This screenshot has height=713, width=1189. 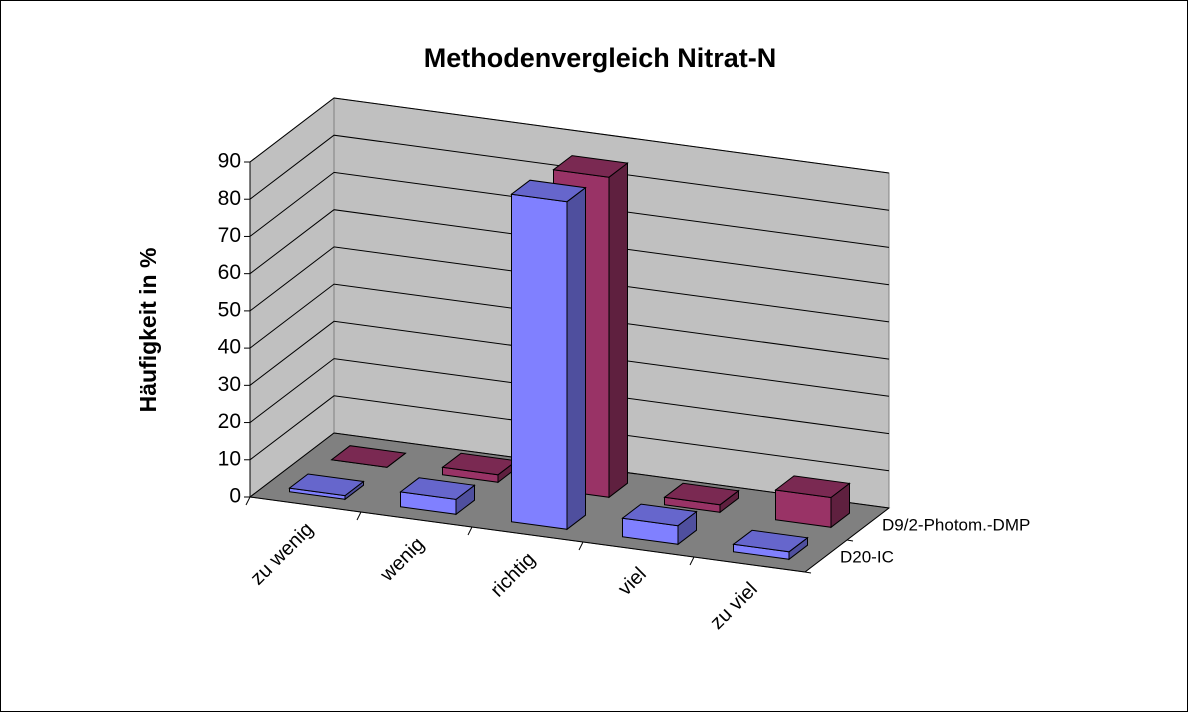 I want to click on series-label: D9/2-Photom.-DMP, so click(x=956, y=524).